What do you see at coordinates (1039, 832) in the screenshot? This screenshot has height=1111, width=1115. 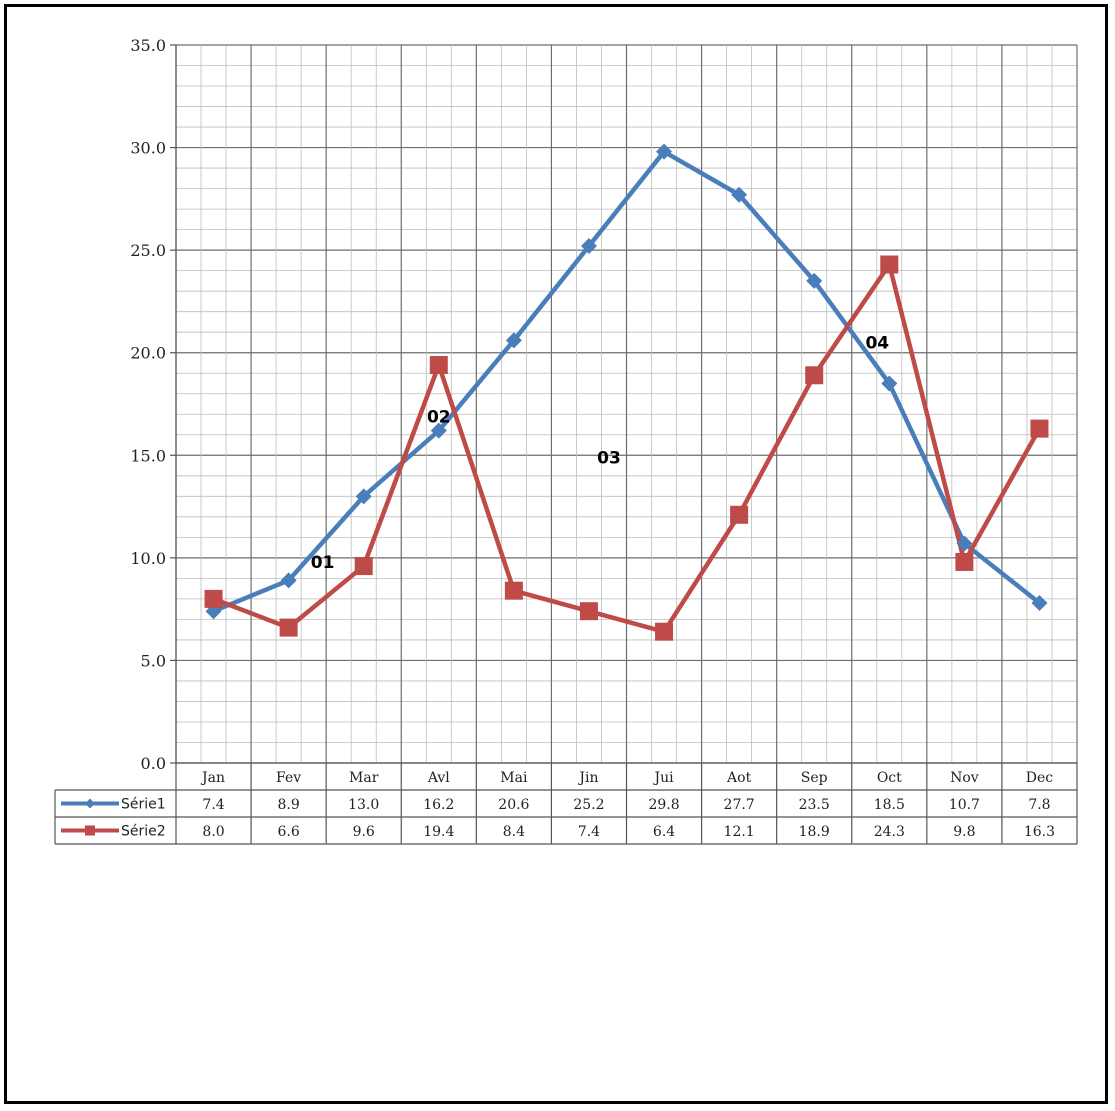 I see `data-label: 16.3` at bounding box center [1039, 832].